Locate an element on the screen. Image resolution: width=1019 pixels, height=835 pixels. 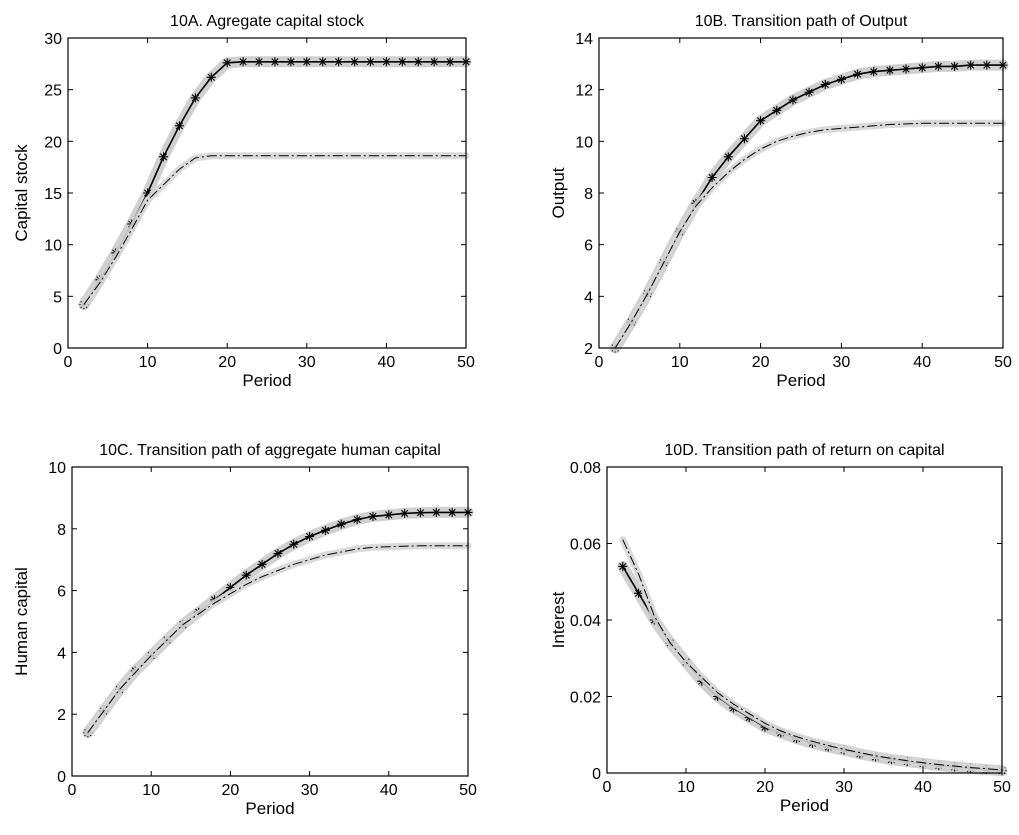
panel-b-xtick-label: 10 is located at coordinates (680, 362).